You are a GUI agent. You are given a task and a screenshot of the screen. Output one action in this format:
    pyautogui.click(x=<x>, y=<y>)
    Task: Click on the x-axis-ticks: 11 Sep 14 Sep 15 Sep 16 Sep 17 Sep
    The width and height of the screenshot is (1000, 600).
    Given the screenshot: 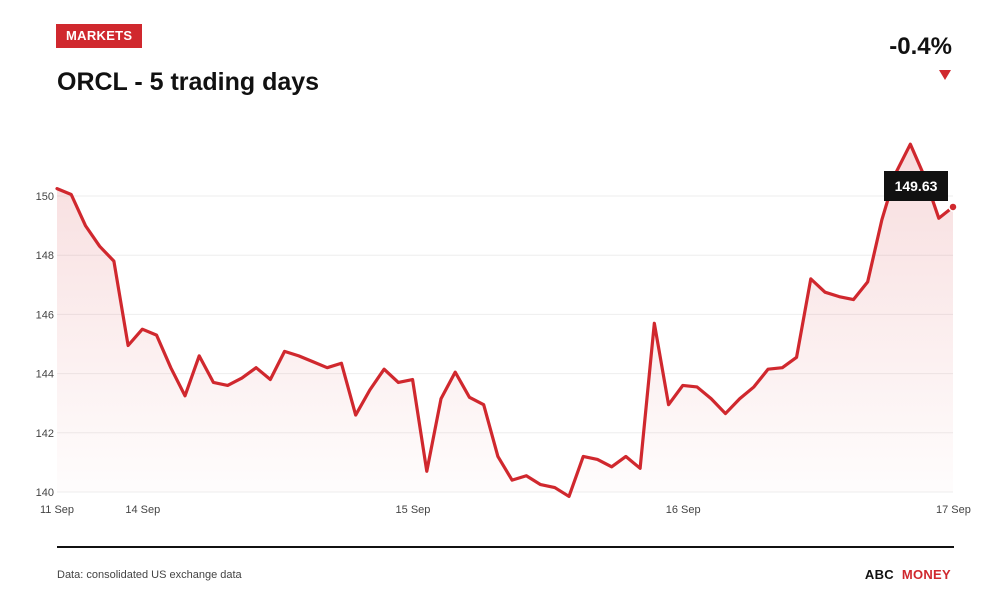 What is the action you would take?
    pyautogui.click(x=505, y=510)
    